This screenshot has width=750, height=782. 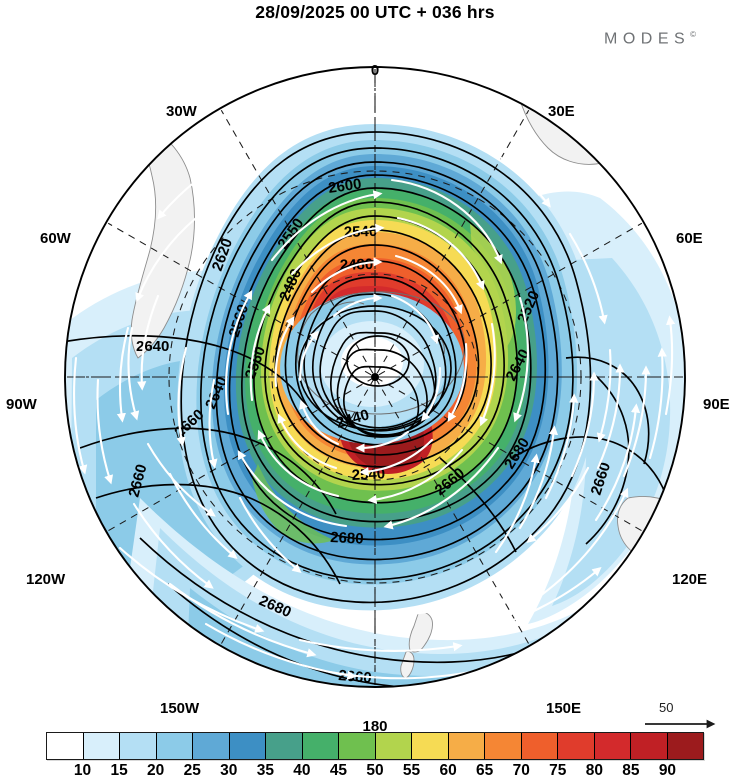 What do you see at coordinates (375, 726) in the screenshot?
I see `longitude-label-180: 180` at bounding box center [375, 726].